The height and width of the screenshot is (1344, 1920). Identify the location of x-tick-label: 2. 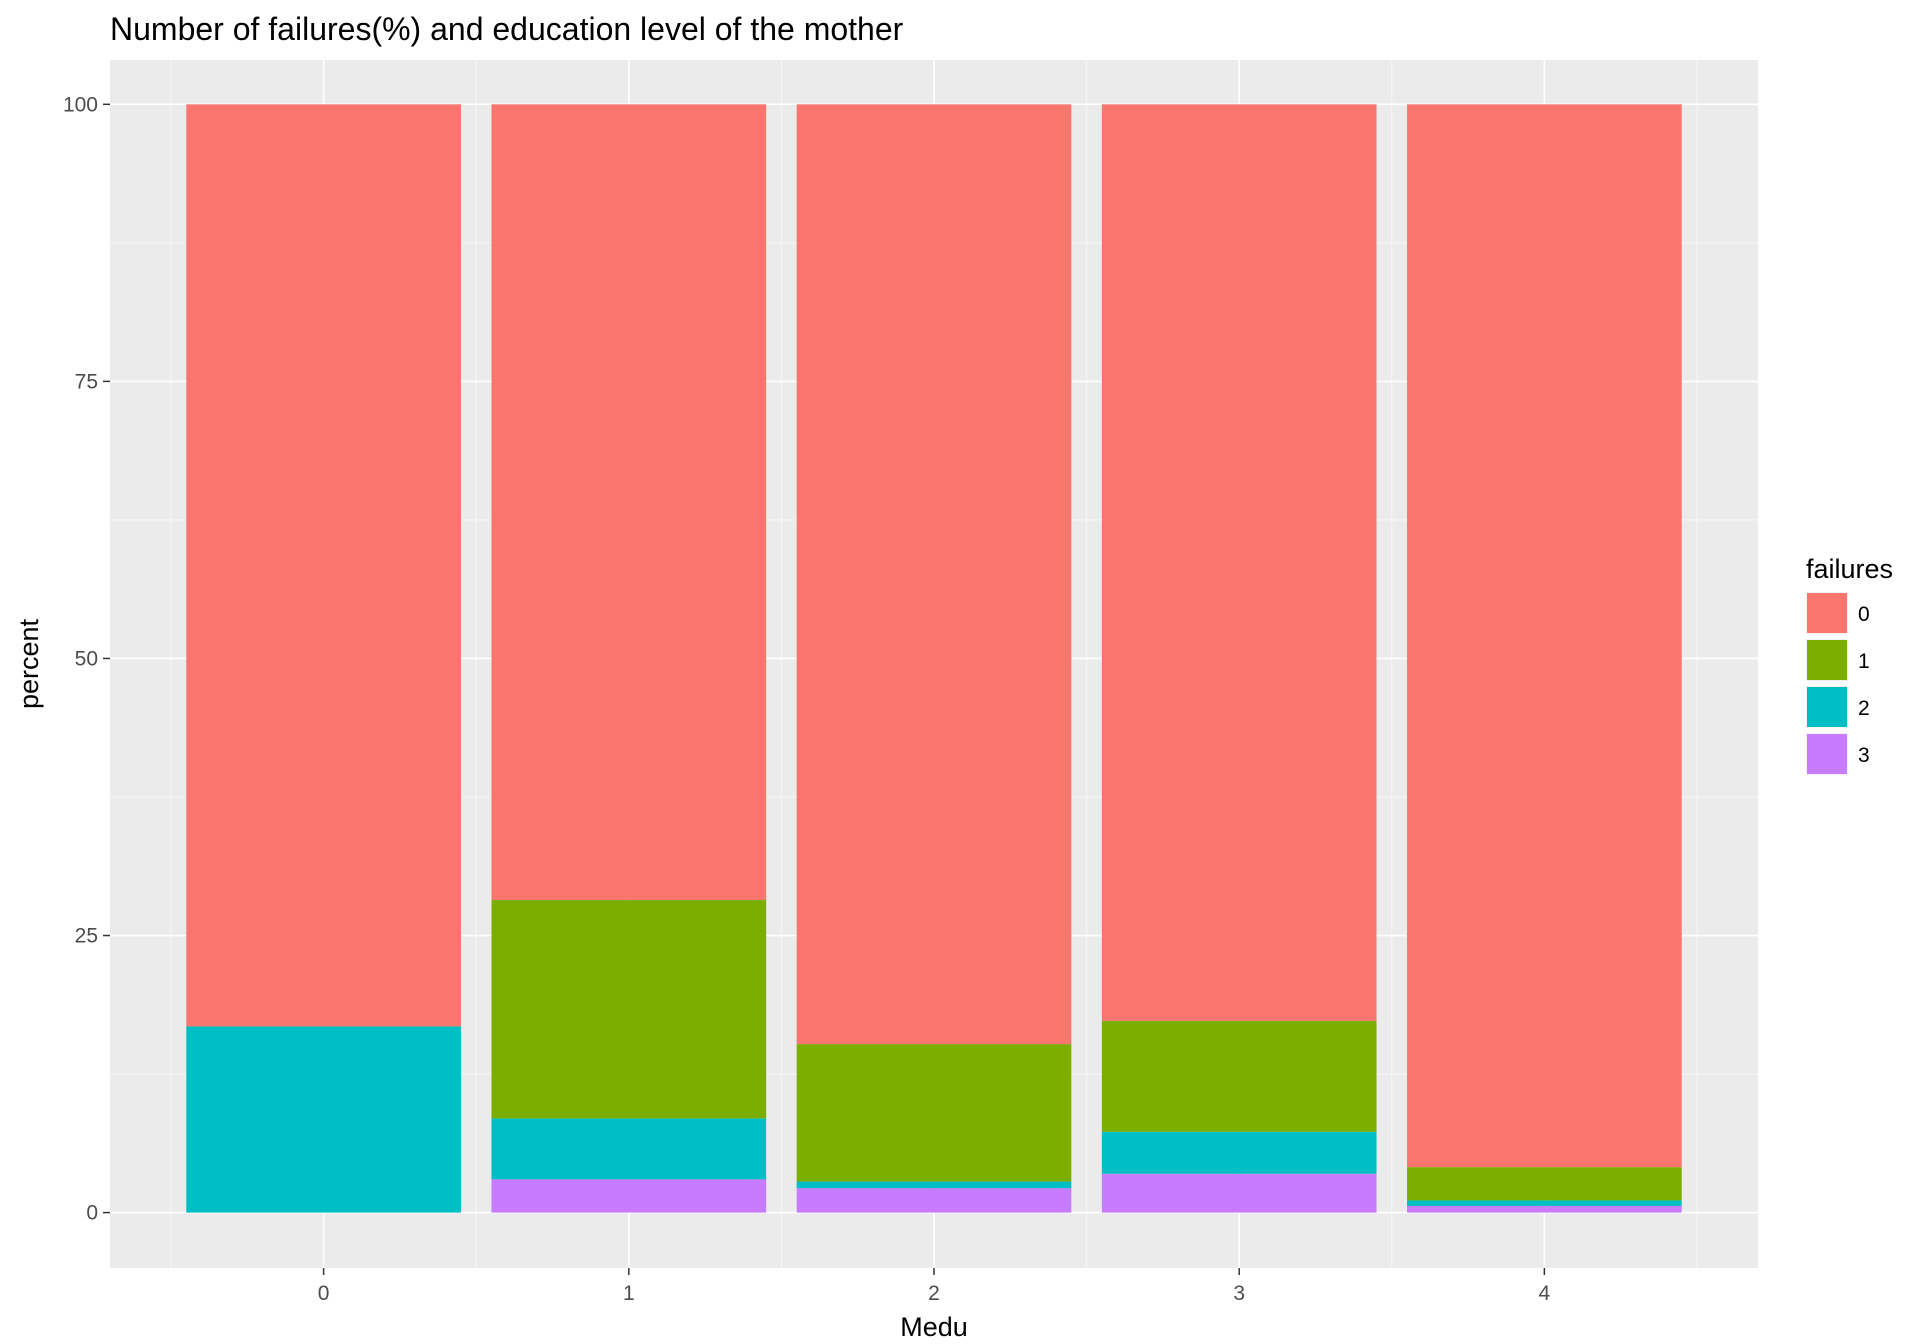
(934, 1293).